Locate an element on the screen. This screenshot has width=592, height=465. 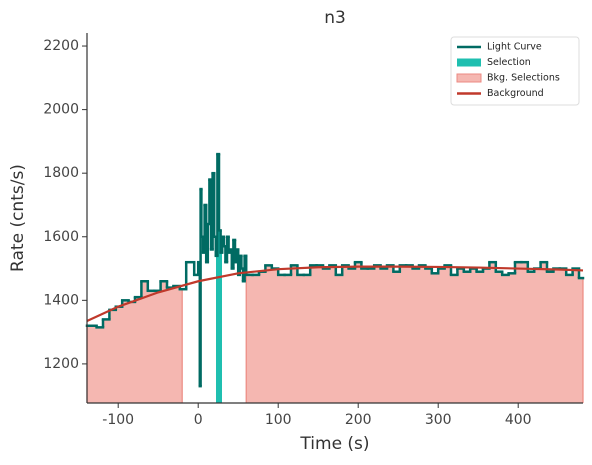
legend-box is located at coordinates (515, 71).